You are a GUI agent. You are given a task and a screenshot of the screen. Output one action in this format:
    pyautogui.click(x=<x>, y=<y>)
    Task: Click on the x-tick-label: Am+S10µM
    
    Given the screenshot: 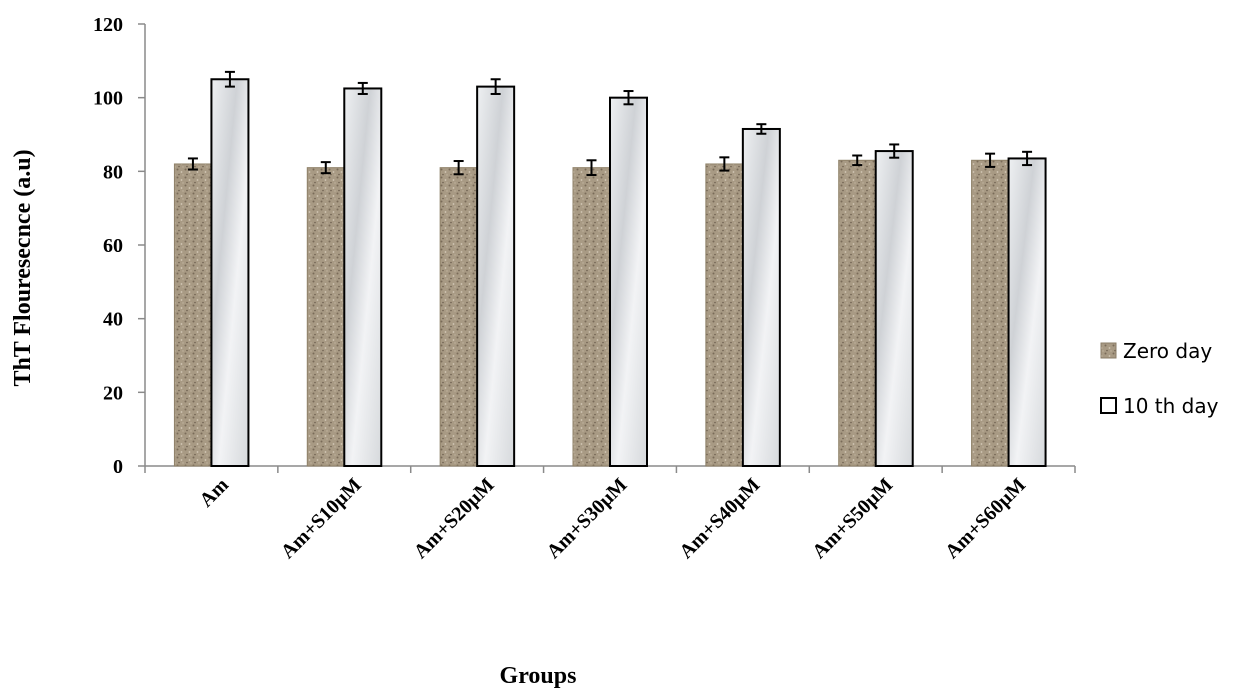 What is the action you would take?
    pyautogui.click(x=321, y=518)
    